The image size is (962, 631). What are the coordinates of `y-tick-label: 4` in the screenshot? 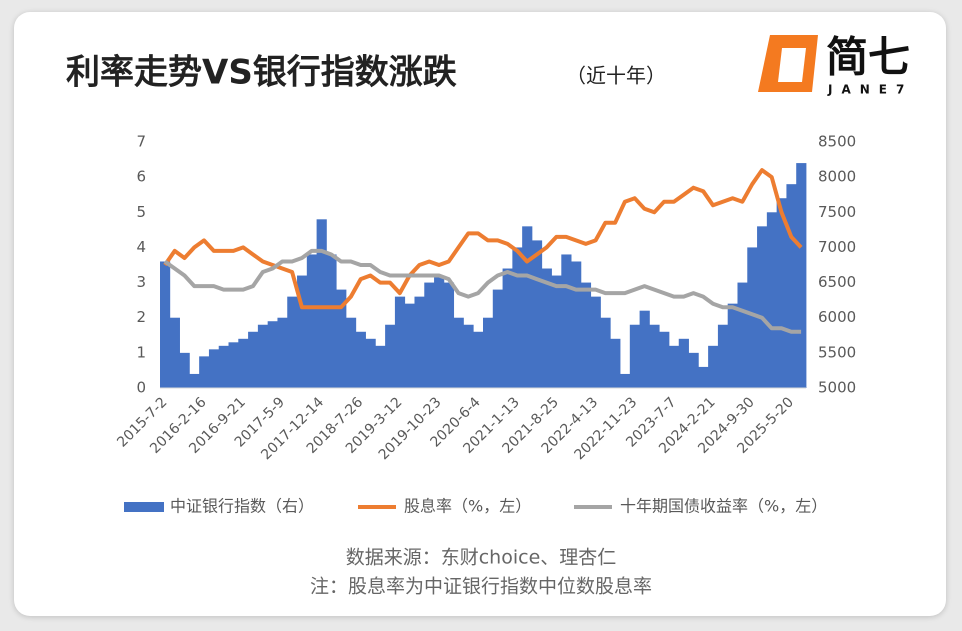 It's located at (141, 247).